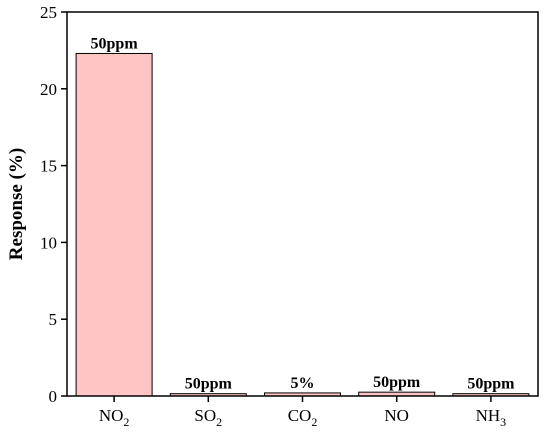  What do you see at coordinates (491, 417) in the screenshot?
I see `x-tick-label-nh3: NH3` at bounding box center [491, 417].